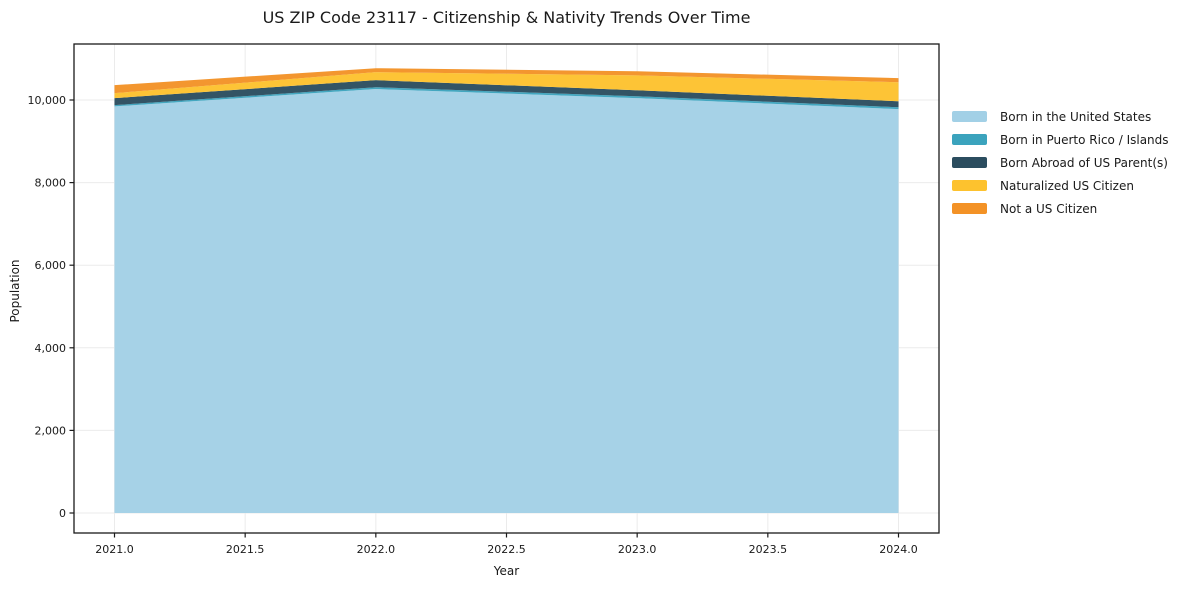  Describe the element at coordinates (47, 100) in the screenshot. I see `y-tick-label: 10,000` at that location.